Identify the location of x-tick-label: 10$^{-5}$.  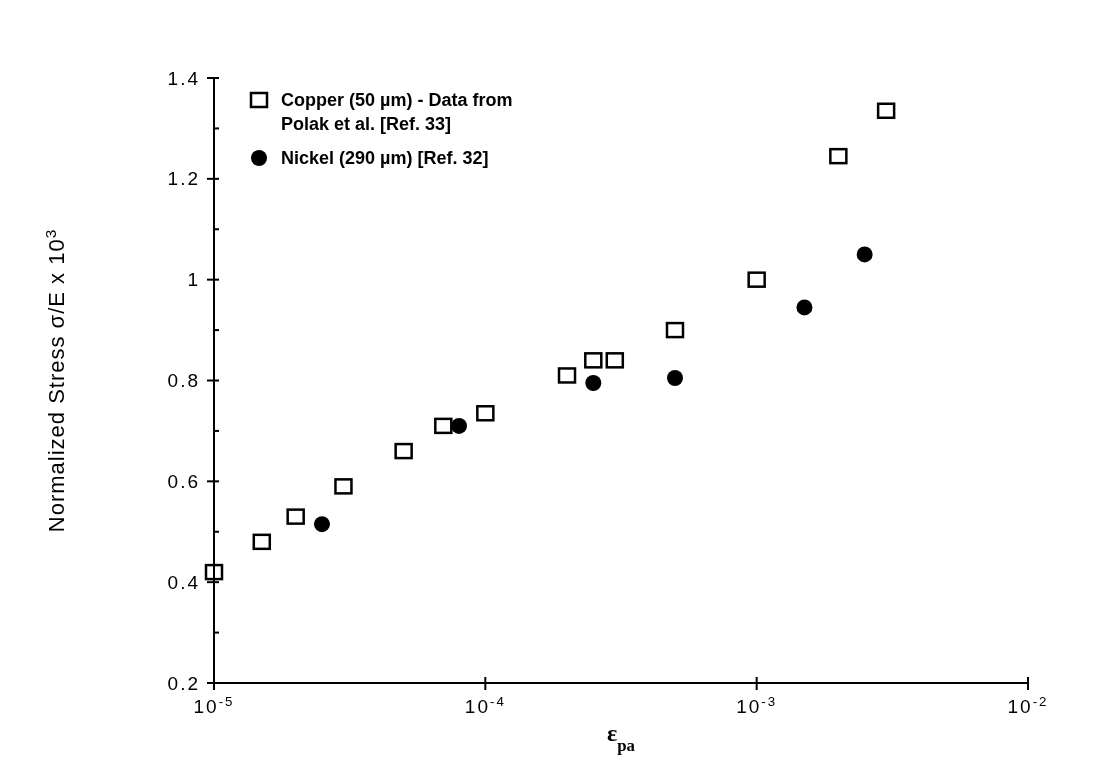
(214, 705).